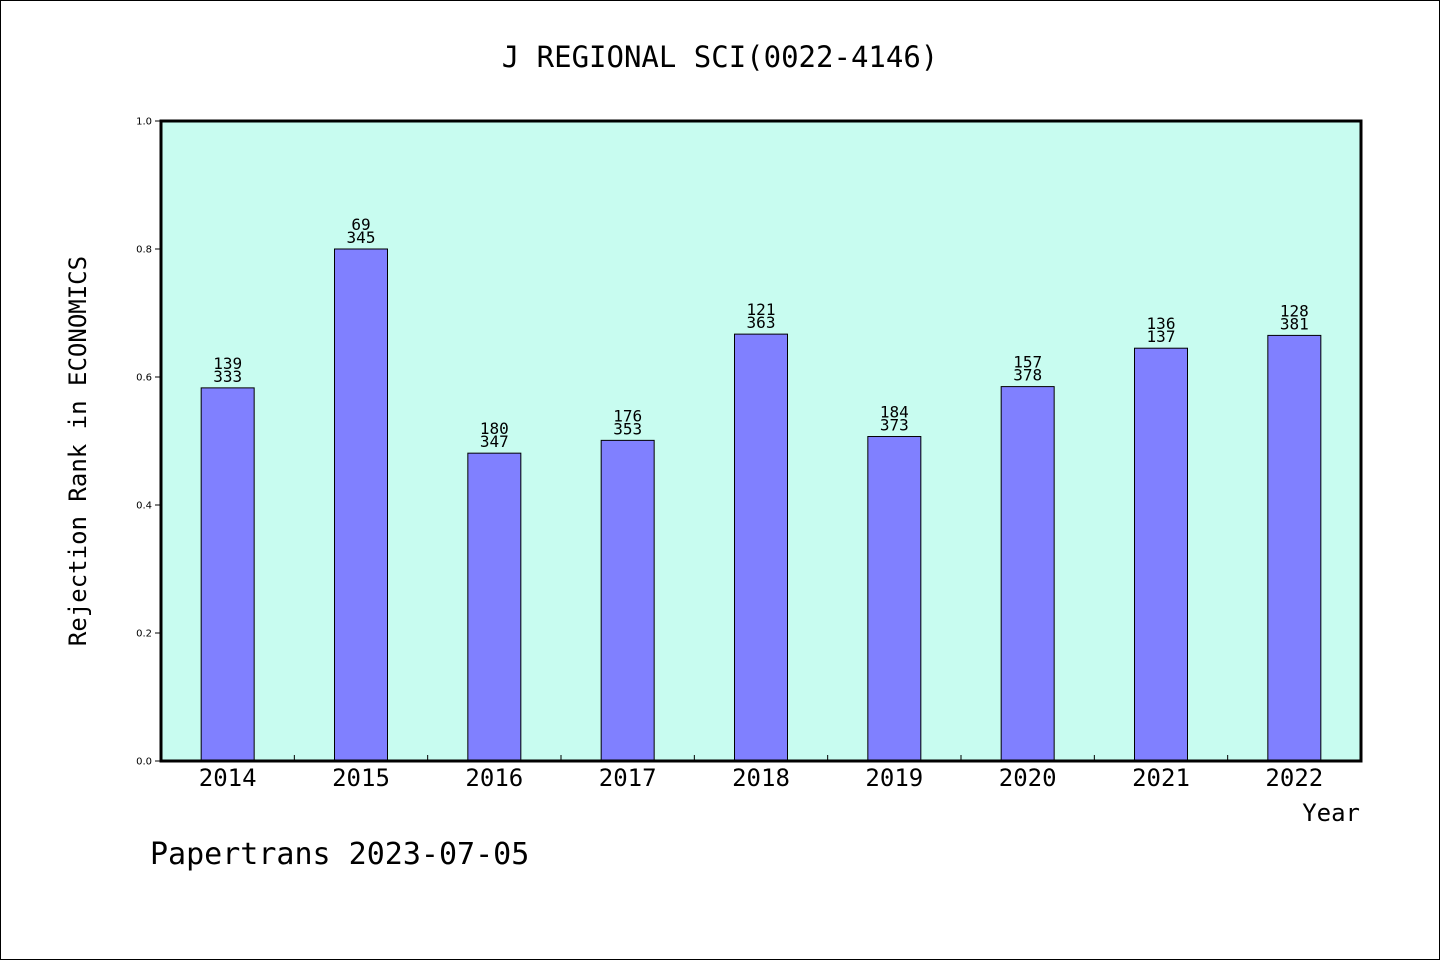 The width and height of the screenshot is (1440, 960). Describe the element at coordinates (1161, 323) in the screenshot. I see `data-label-top-2021: 136` at that location.